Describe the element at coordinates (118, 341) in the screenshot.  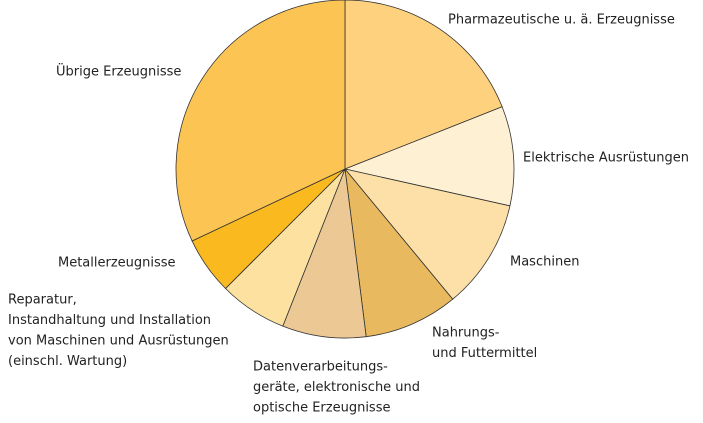
I see `slice-label: von Maschinen und Ausrüstungen` at that location.